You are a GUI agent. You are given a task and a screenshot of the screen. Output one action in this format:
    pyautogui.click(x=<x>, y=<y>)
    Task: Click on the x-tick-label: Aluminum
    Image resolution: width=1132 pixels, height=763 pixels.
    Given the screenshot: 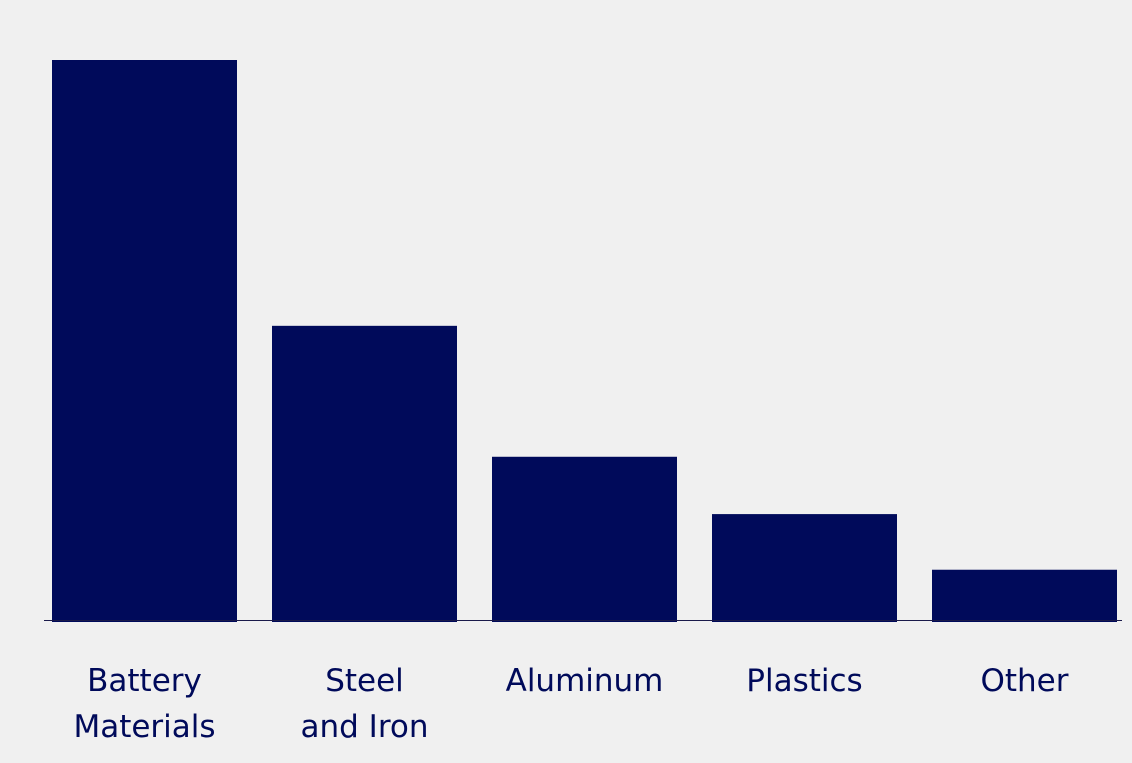 What is the action you would take?
    pyautogui.click(x=584, y=681)
    